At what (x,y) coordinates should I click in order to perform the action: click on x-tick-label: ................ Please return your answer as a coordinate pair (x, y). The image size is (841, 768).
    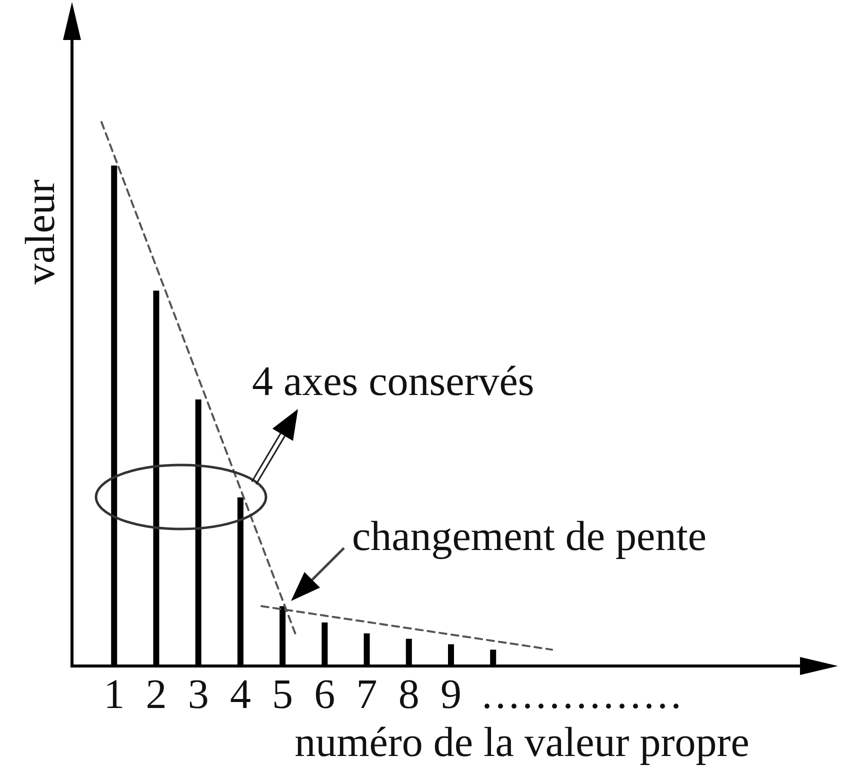
    Looking at the image, I should click on (582, 695).